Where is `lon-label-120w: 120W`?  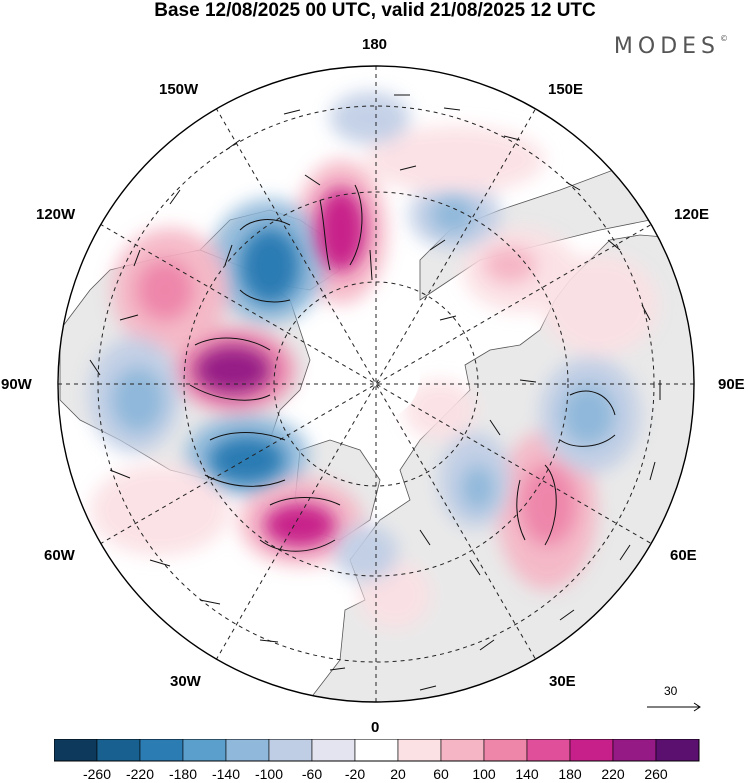 lon-label-120w: 120W is located at coordinates (56, 214).